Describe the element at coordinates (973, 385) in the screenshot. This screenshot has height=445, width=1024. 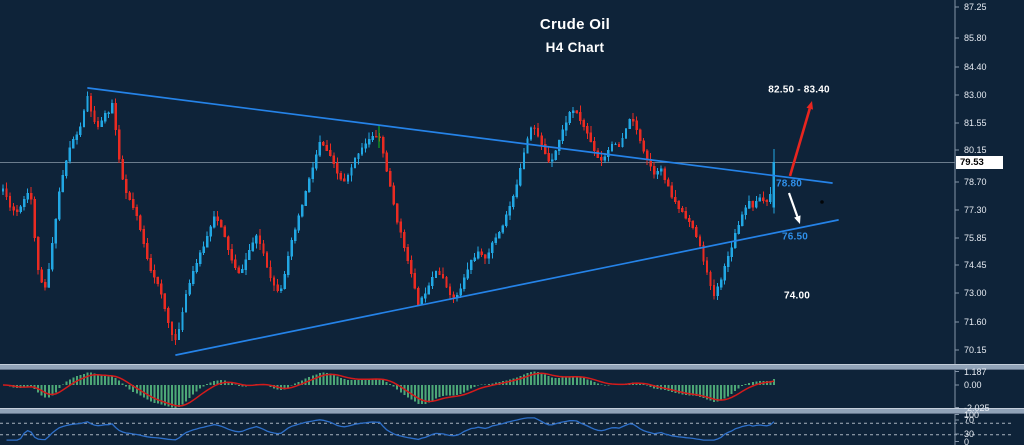
I see `axis-label: 0.00` at that location.